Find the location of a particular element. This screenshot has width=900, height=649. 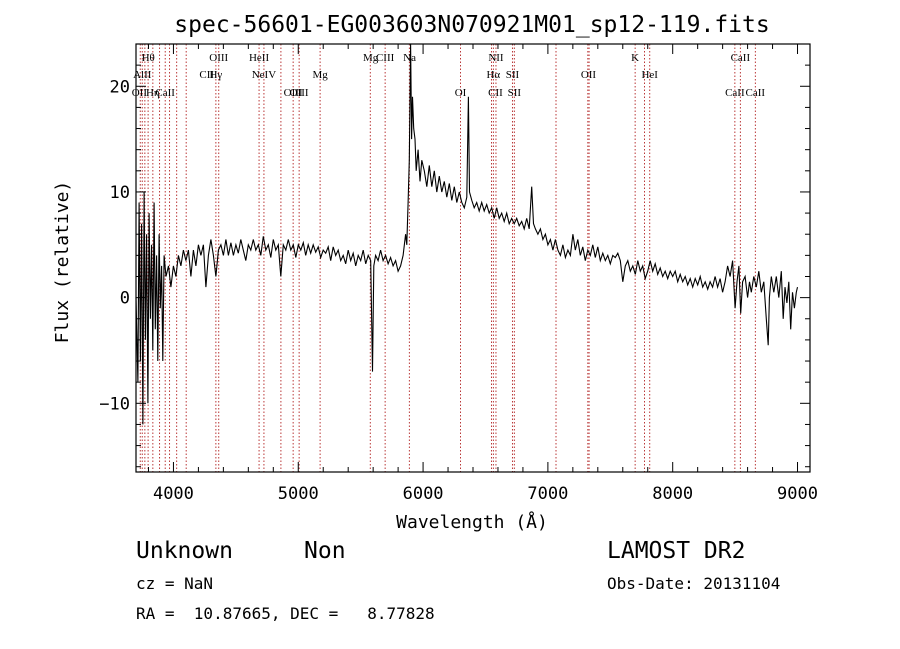

marker-label-19: SII is located at coordinates (513, 75).